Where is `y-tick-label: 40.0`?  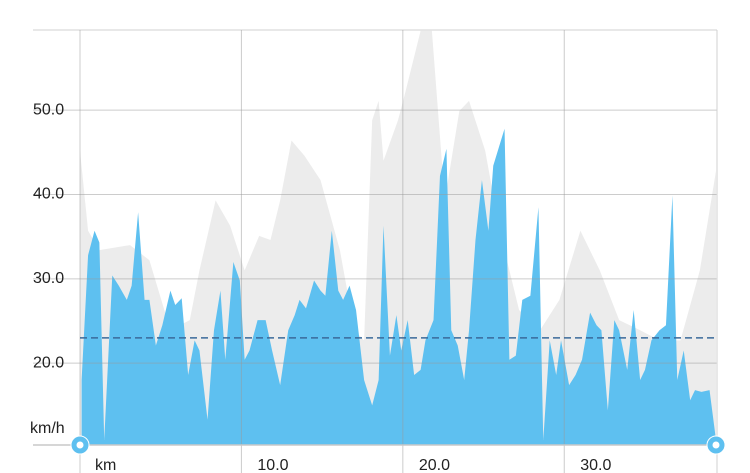 y-tick-label: 40.0 is located at coordinates (48, 194).